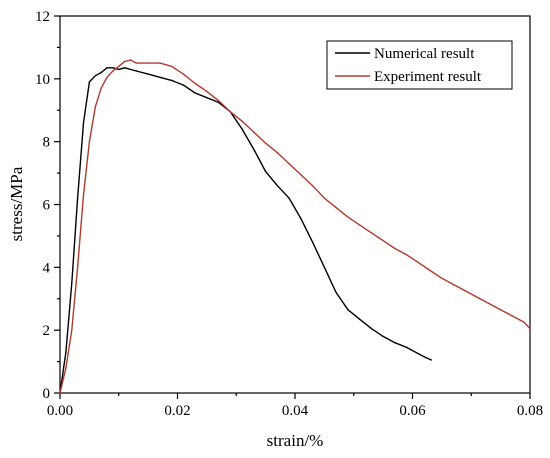 The image size is (550, 458). I want to click on y-tick-label: 4, so click(47, 268).